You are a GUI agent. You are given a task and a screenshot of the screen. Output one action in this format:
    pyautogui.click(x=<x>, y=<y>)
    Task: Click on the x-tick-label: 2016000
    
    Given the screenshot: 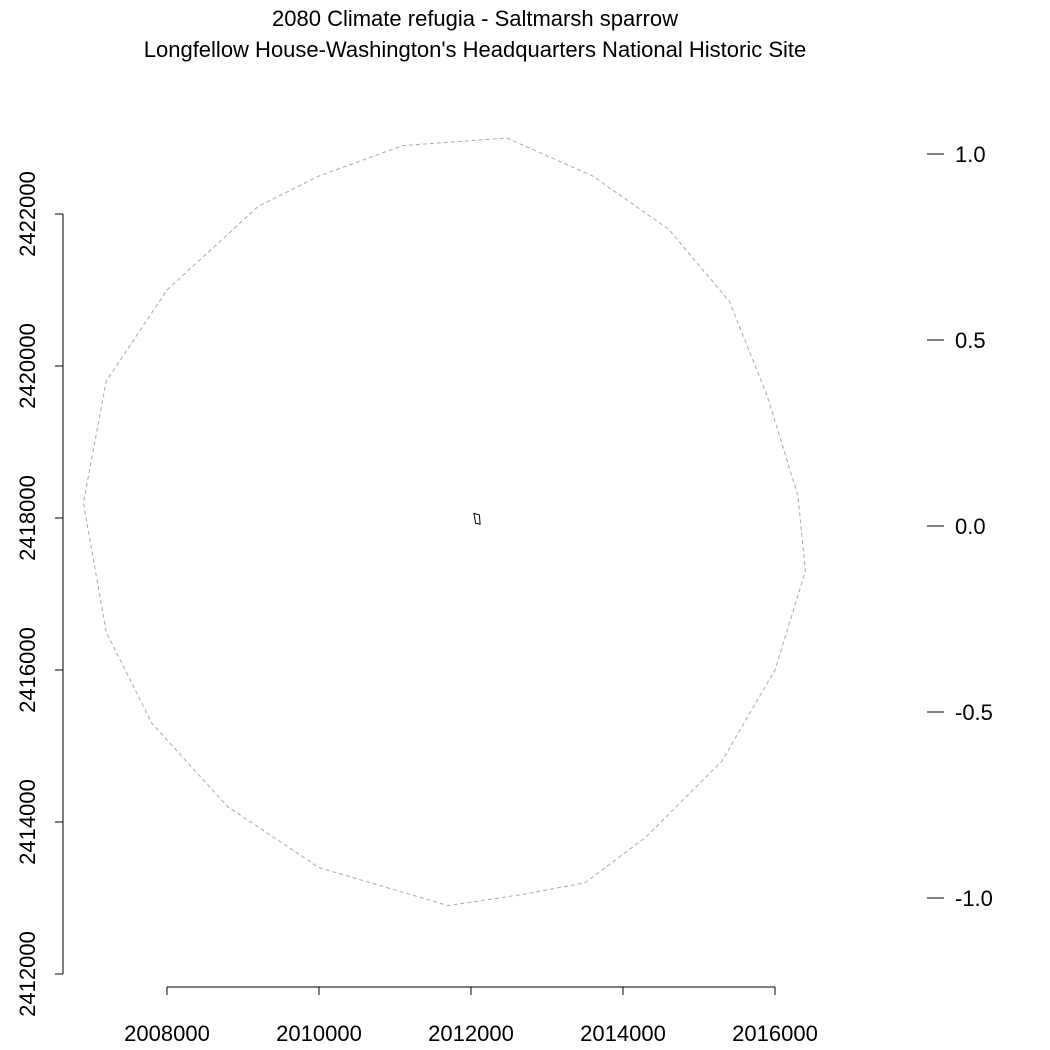 What is the action you would take?
    pyautogui.click(x=775, y=1033)
    